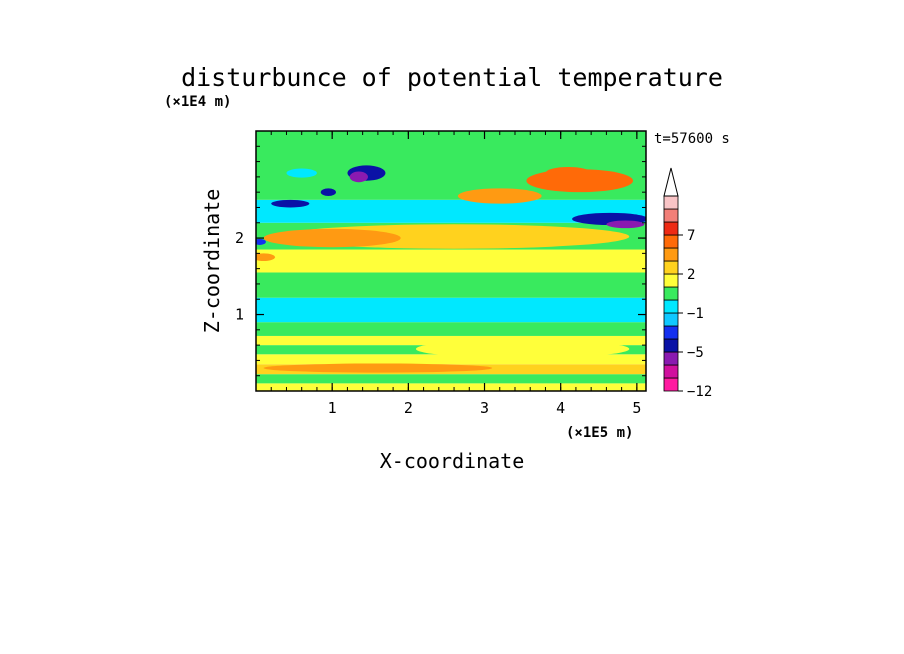 Image resolution: width=904 pixels, height=654 pixels. I want to click on colorbar-label: 2, so click(691, 275).